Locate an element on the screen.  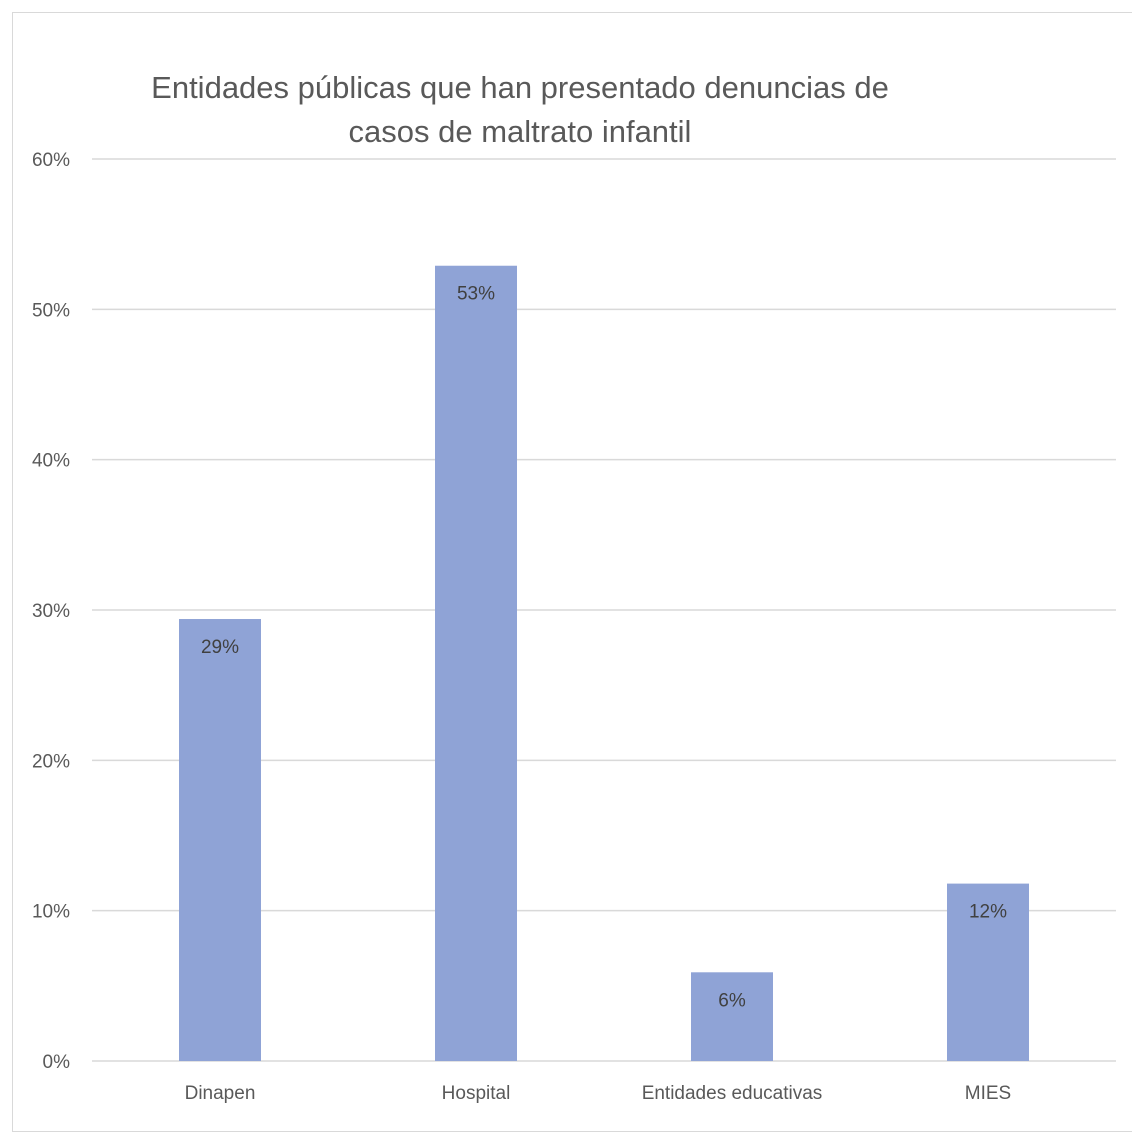
bar-entidades-educativas is located at coordinates (732, 1016).